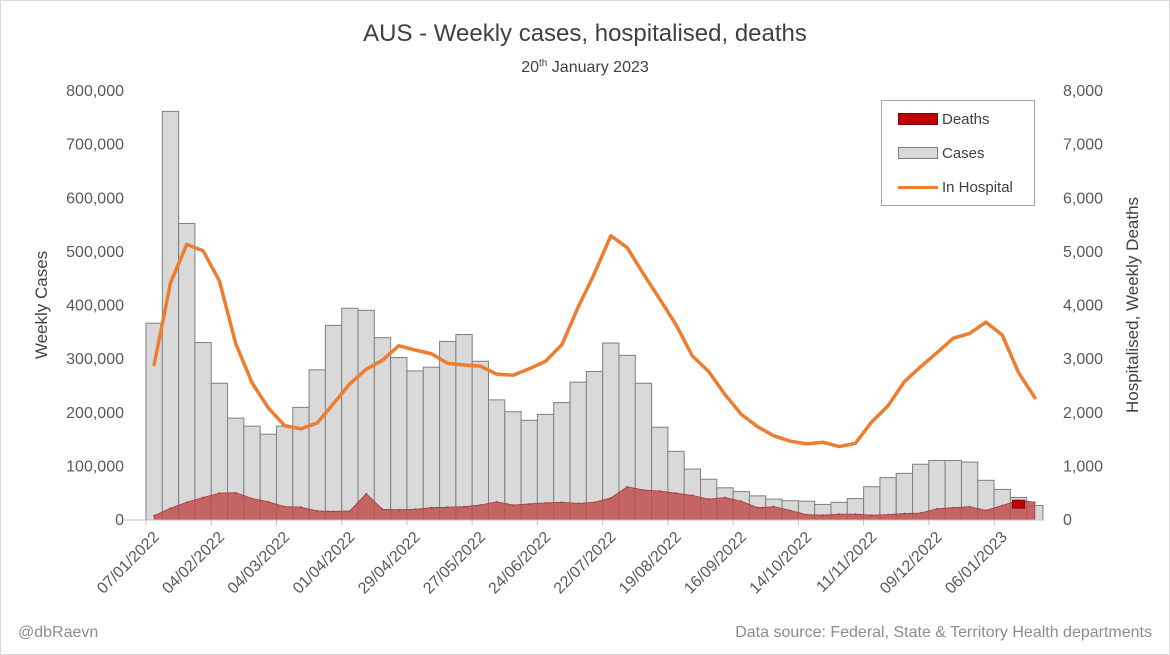 This screenshot has height=655, width=1170. What do you see at coordinates (963, 153) in the screenshot?
I see `legend-label-cases: Cases` at bounding box center [963, 153].